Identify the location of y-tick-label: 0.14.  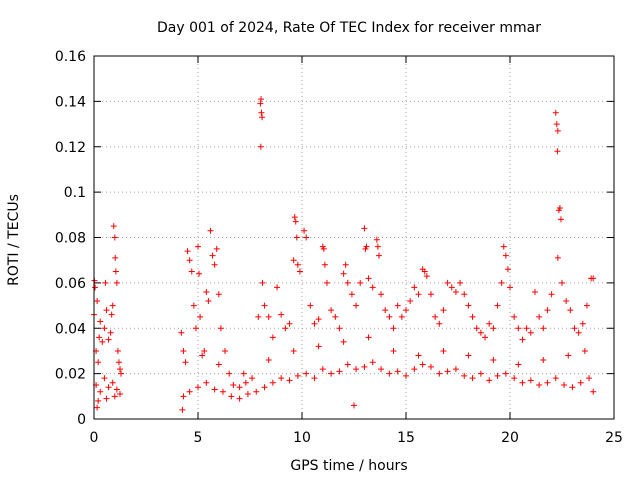
(70, 102).